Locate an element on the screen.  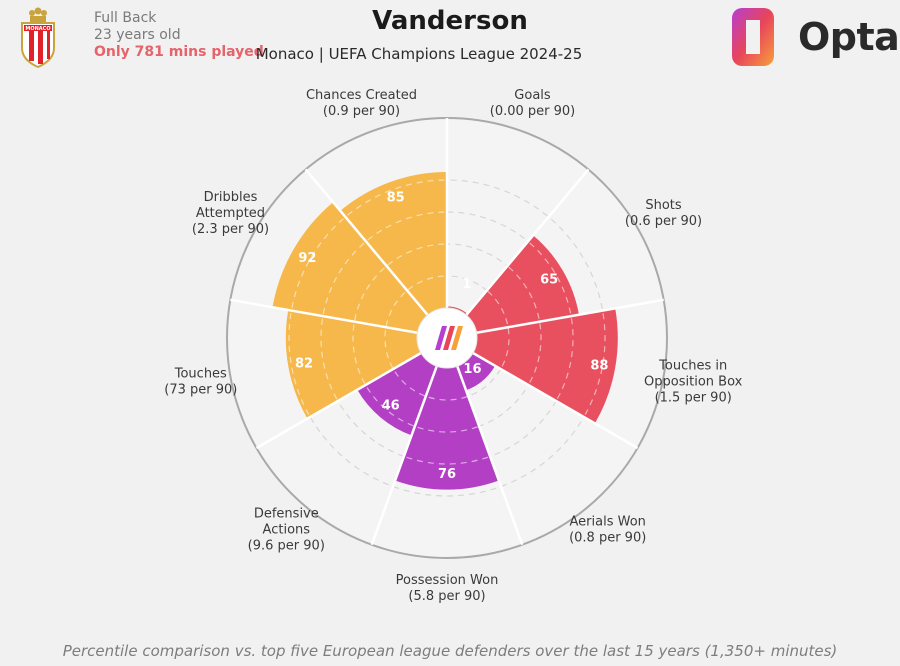
minutes-warning: Only 781 mins played is located at coordinates (179, 52).